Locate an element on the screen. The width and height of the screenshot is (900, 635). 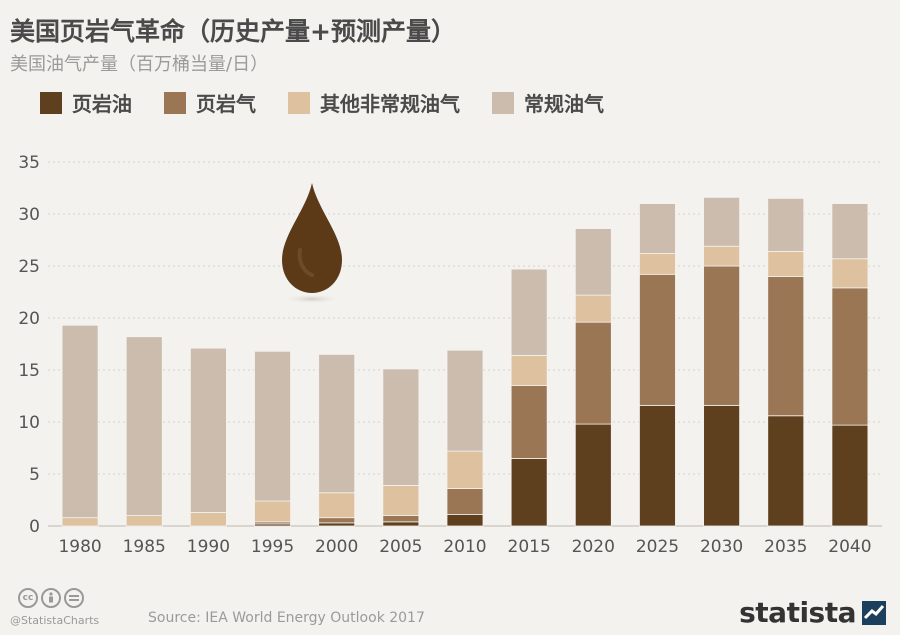
x-tick-label: 1995 is located at coordinates (272, 547).